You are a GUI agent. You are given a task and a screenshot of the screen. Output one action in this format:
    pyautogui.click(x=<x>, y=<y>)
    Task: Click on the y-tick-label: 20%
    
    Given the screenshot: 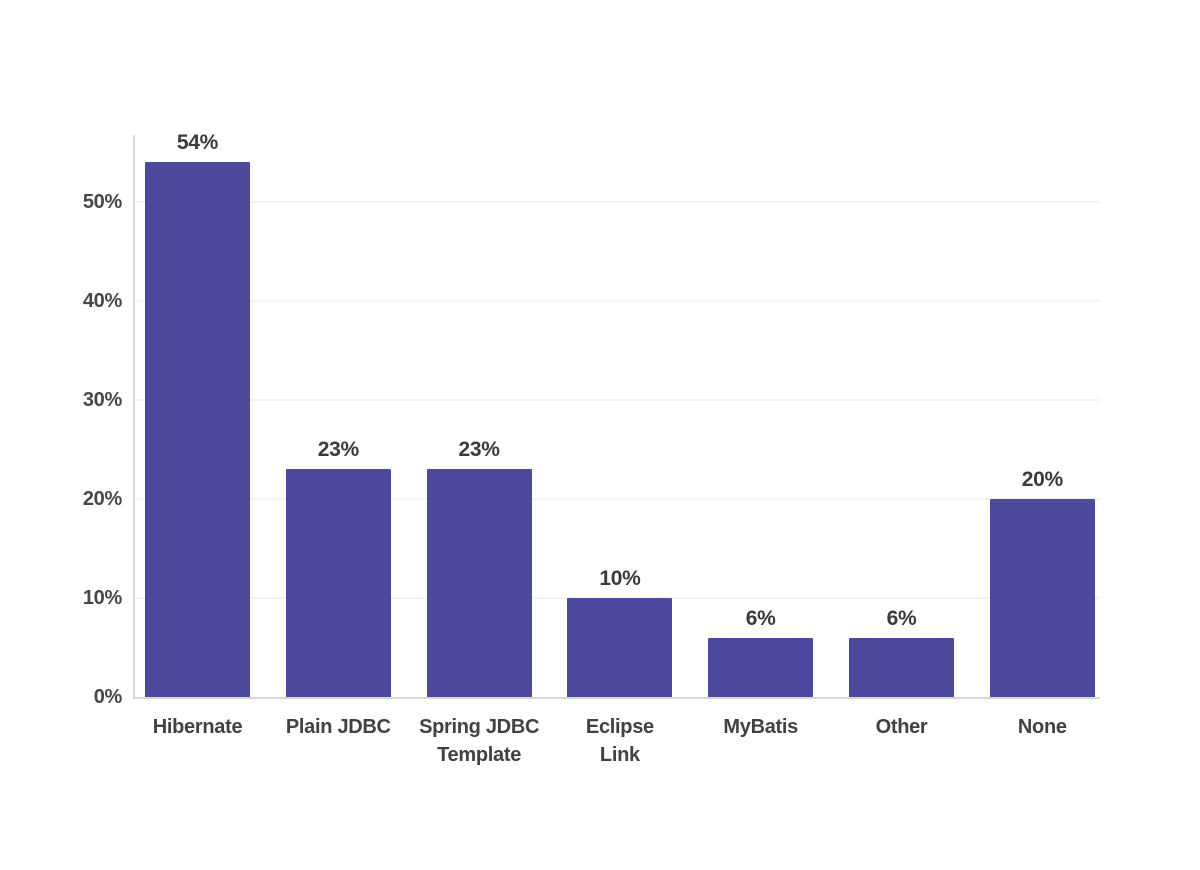 What is the action you would take?
    pyautogui.click(x=102, y=499)
    